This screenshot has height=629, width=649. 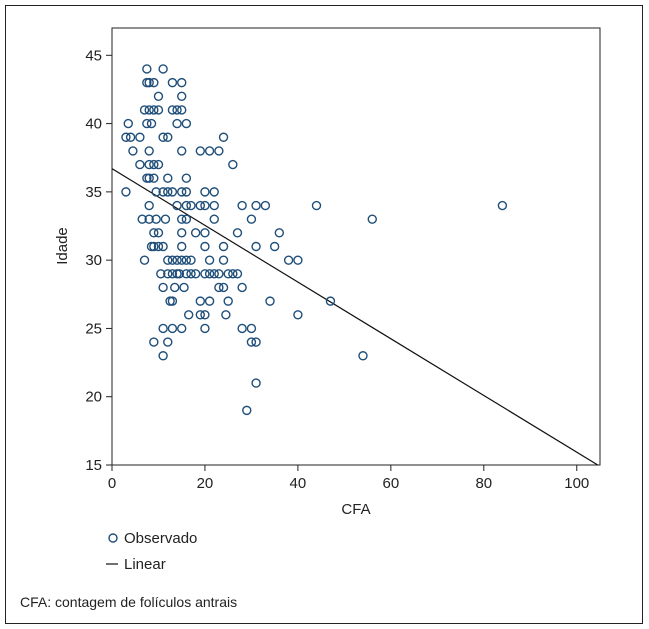 What do you see at coordinates (62, 246) in the screenshot?
I see `y-axis-label: Idade` at bounding box center [62, 246].